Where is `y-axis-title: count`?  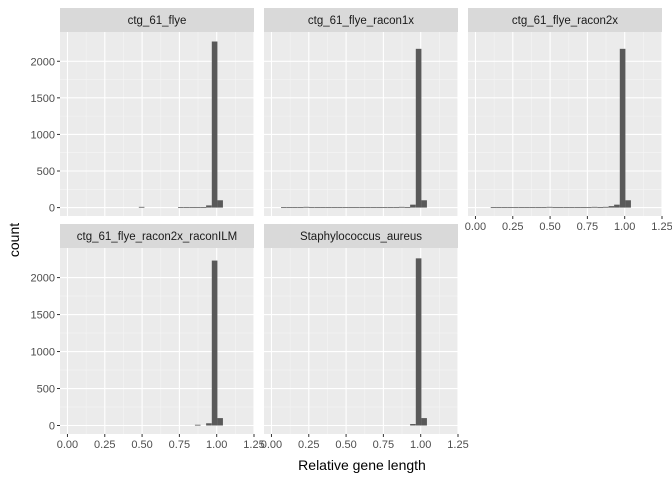 y-axis-title: count is located at coordinates (14, 240).